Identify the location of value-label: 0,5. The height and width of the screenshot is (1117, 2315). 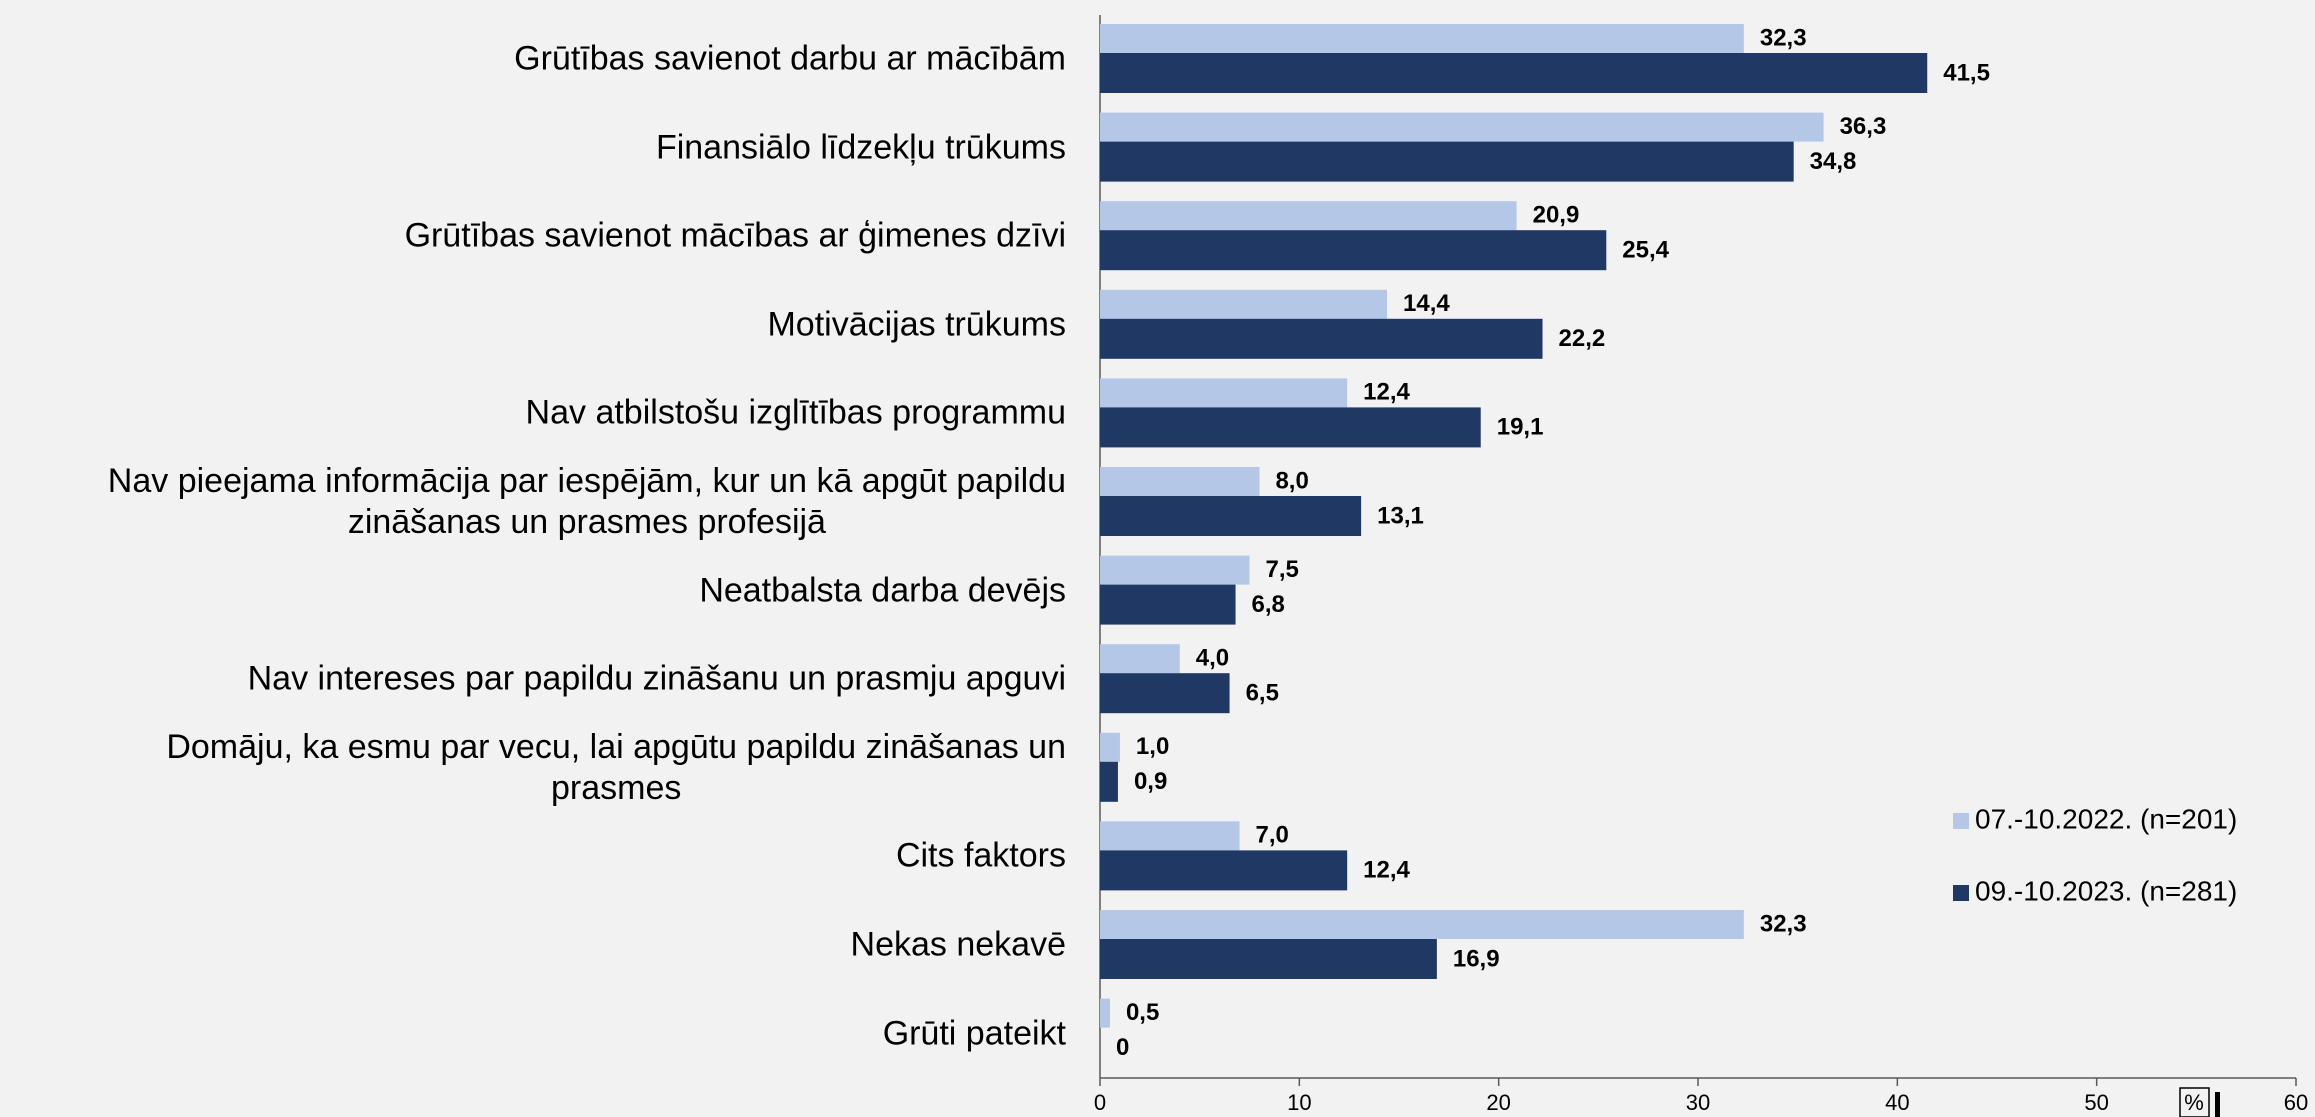
(1142, 1012).